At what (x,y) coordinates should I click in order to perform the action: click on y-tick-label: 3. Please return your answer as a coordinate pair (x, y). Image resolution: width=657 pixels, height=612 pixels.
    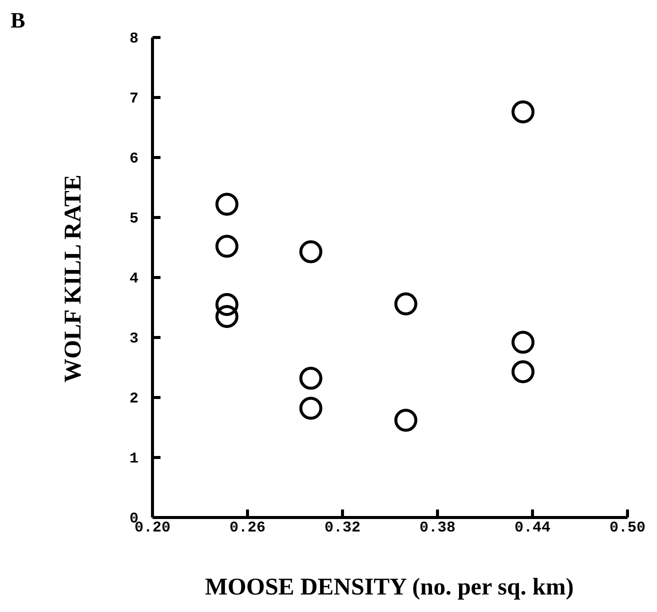
    Looking at the image, I should click on (134, 339).